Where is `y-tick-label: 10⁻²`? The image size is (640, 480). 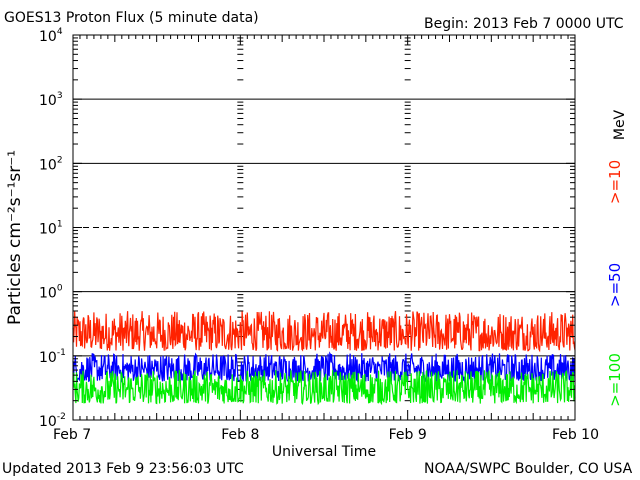 y-tick-label: 10⁻² is located at coordinates (52, 421).